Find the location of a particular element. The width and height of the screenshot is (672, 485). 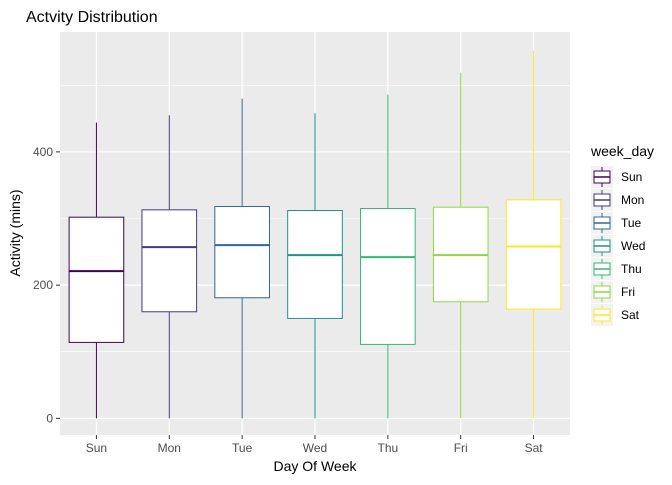

legend-label: Wed is located at coordinates (633, 246).